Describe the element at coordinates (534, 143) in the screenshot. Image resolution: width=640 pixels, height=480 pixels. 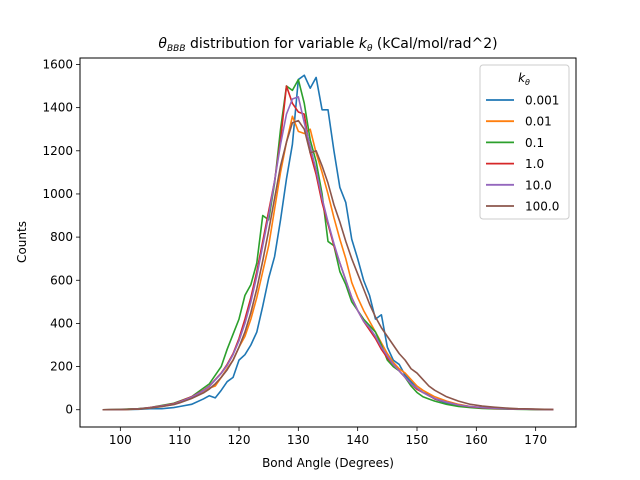
I see `legend-label: 0.1` at that location.